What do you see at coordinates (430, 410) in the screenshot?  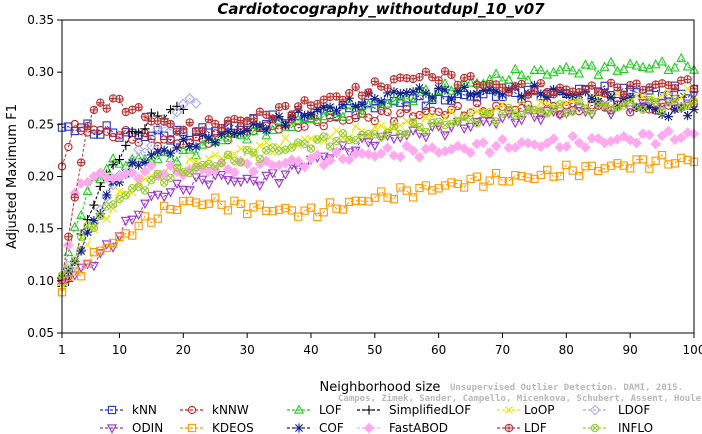 I see `legend-label: SimplifiedLOF` at bounding box center [430, 410].